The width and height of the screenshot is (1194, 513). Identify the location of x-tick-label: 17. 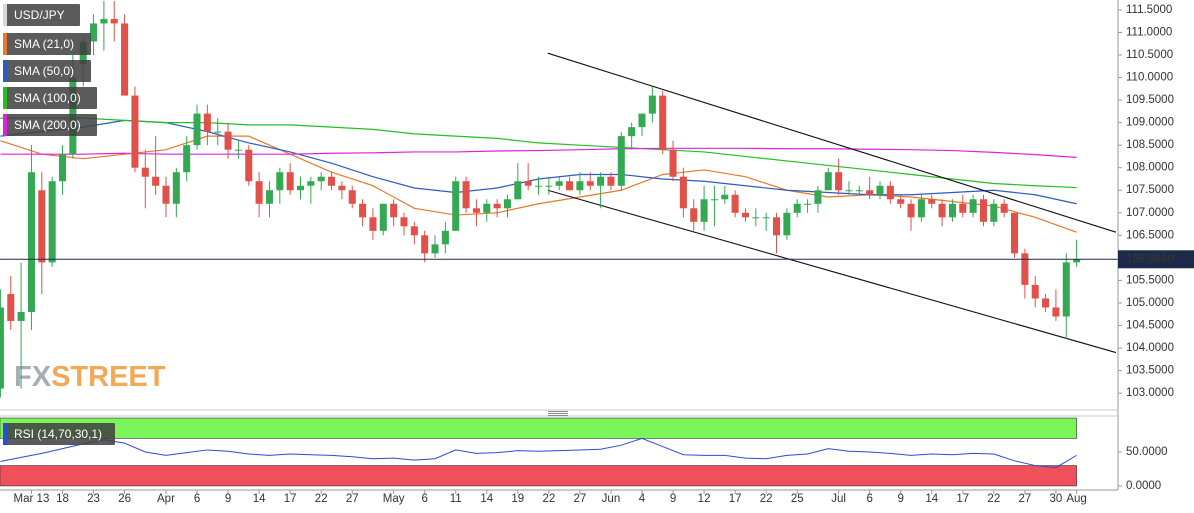
(290, 499).